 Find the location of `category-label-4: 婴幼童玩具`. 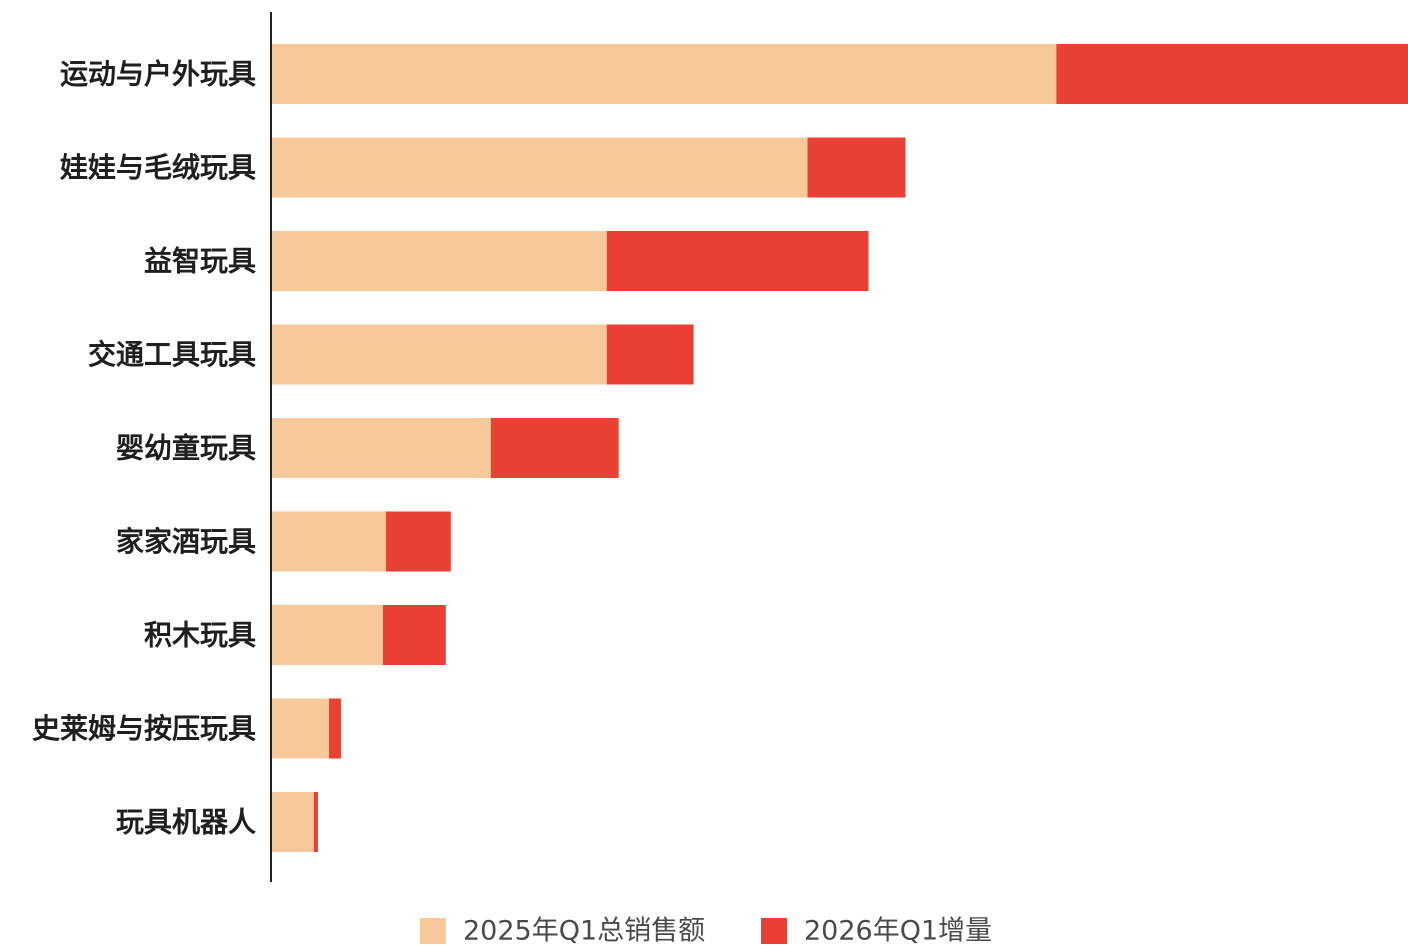

category-label-4: 婴幼童玩具 is located at coordinates (186, 448).